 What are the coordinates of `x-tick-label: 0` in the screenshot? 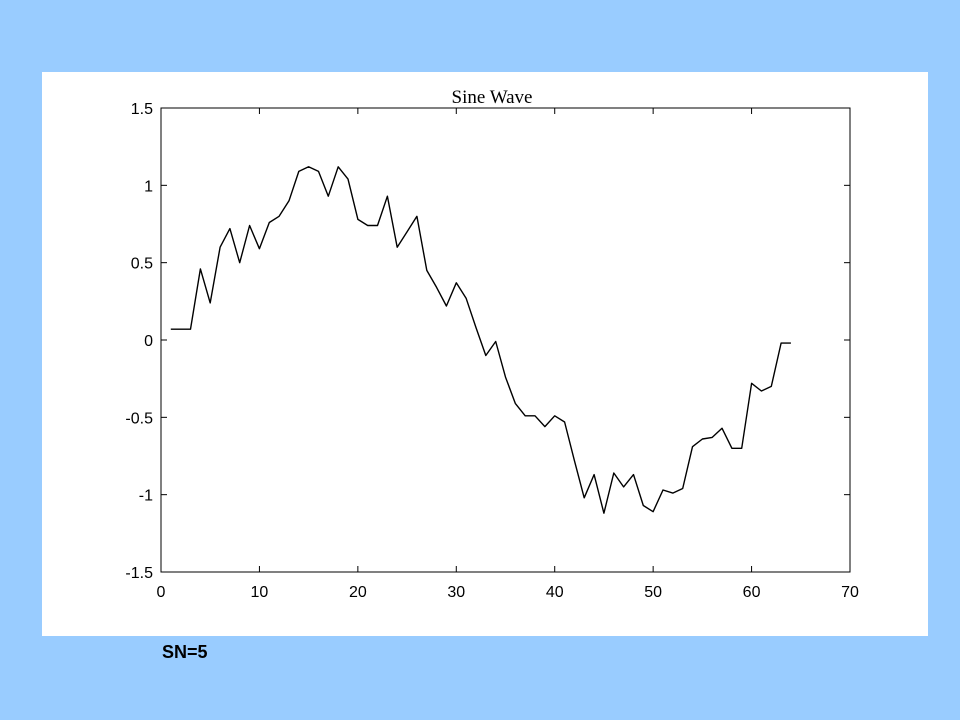 It's located at (161, 592).